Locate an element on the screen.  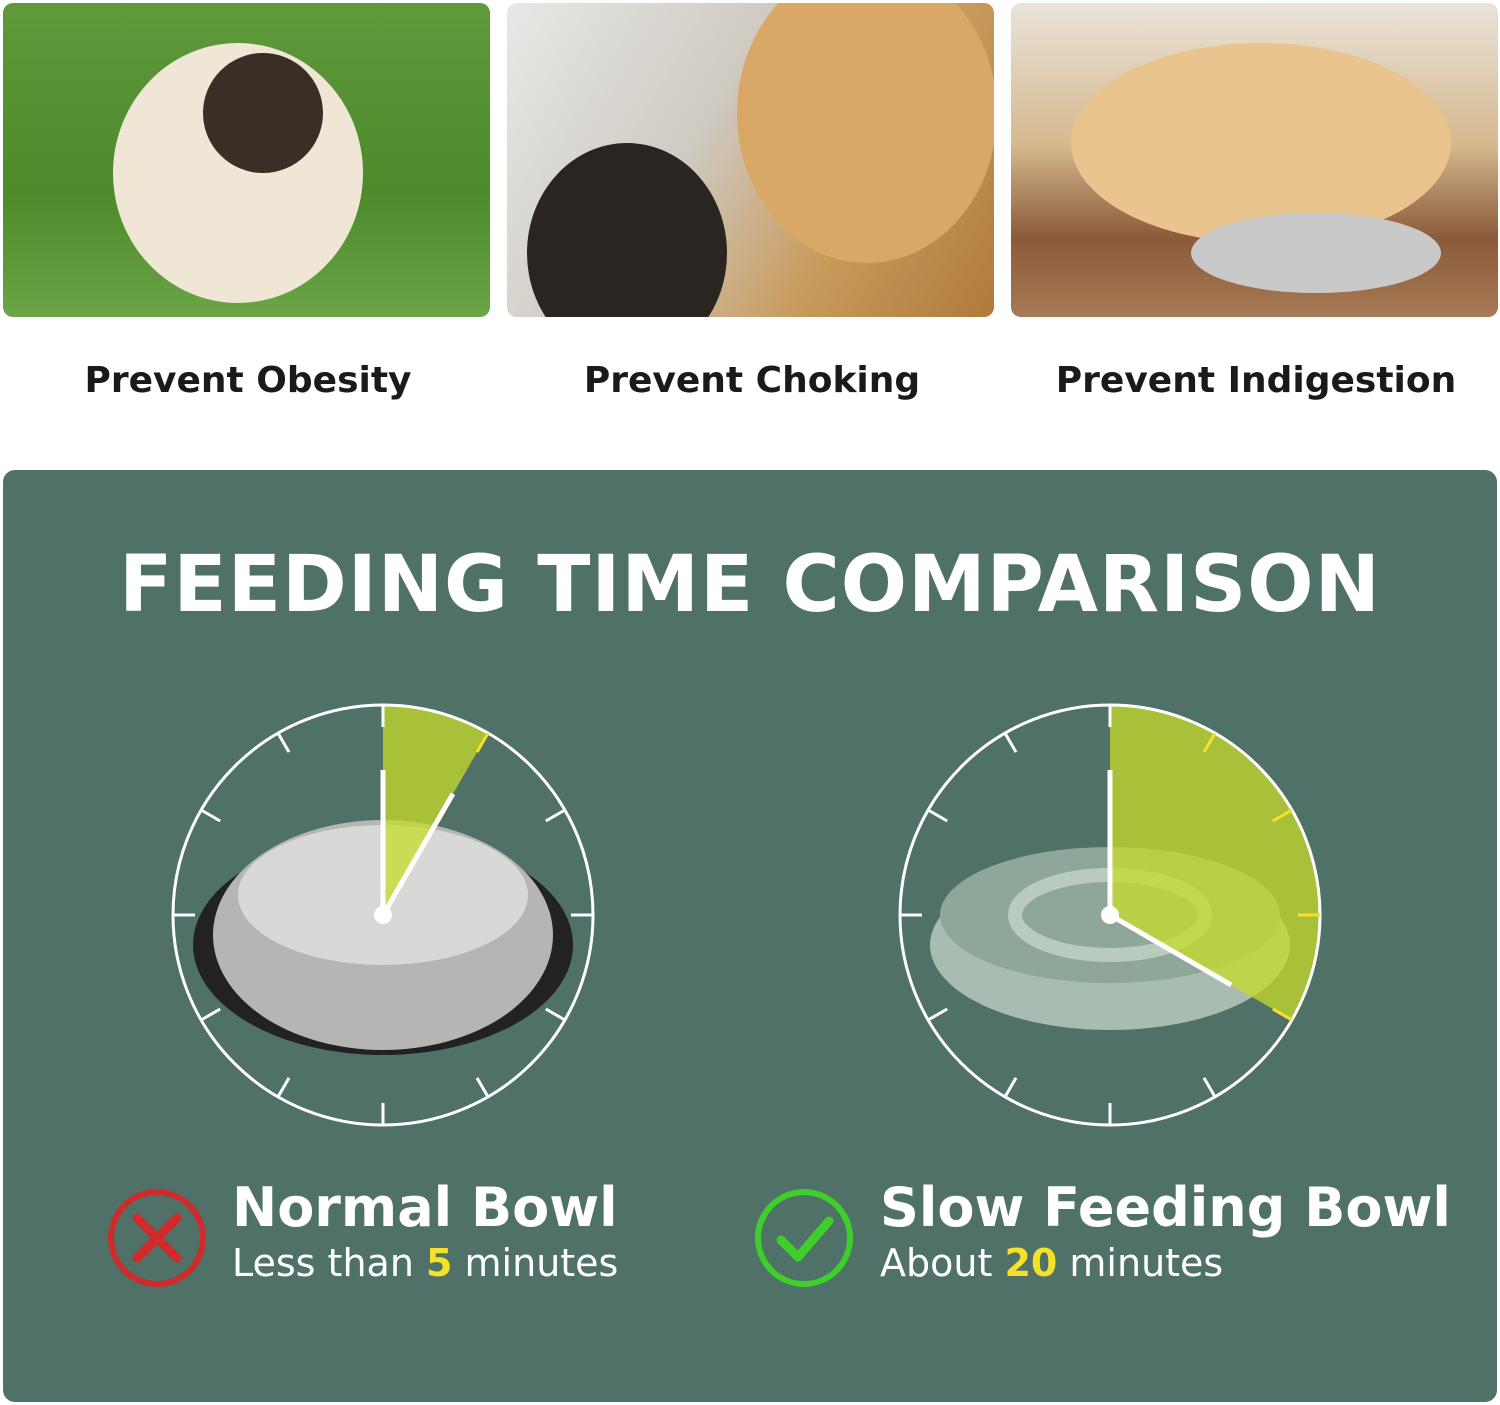
x-circle-icon is located at coordinates (157, 1238).